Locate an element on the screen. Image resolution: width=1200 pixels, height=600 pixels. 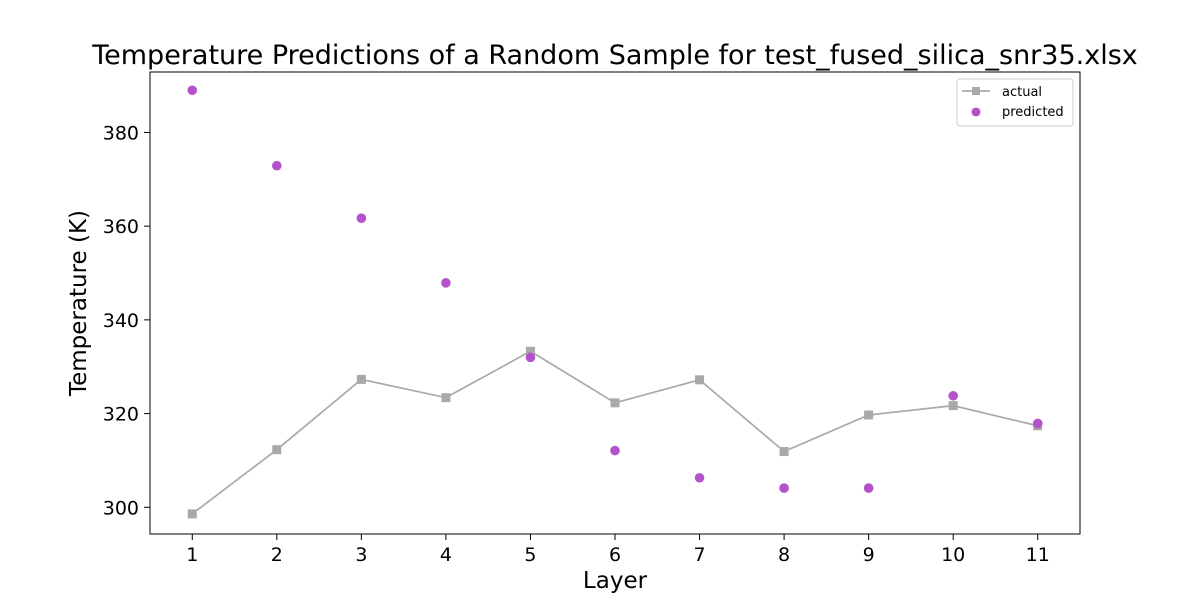
x-tick-label: 6 is located at coordinates (615, 555).